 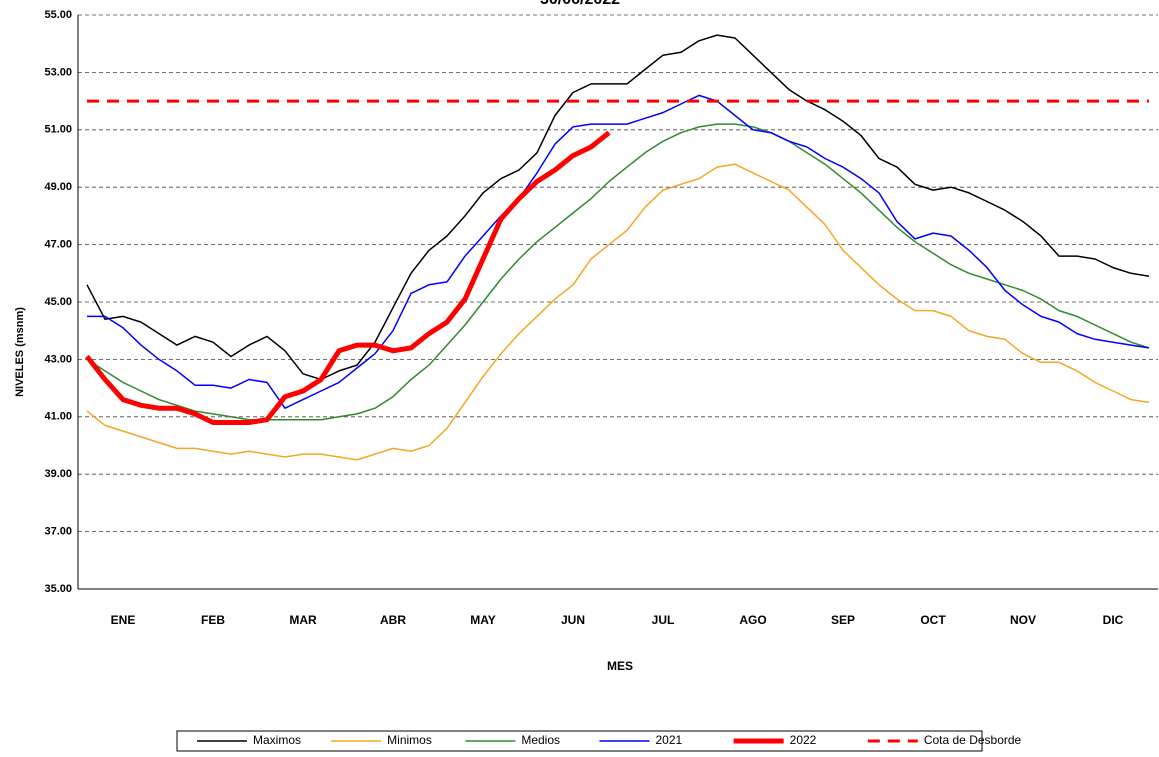 What do you see at coordinates (58, 72) in the screenshot?
I see `y-tick-label: 53.00` at bounding box center [58, 72].